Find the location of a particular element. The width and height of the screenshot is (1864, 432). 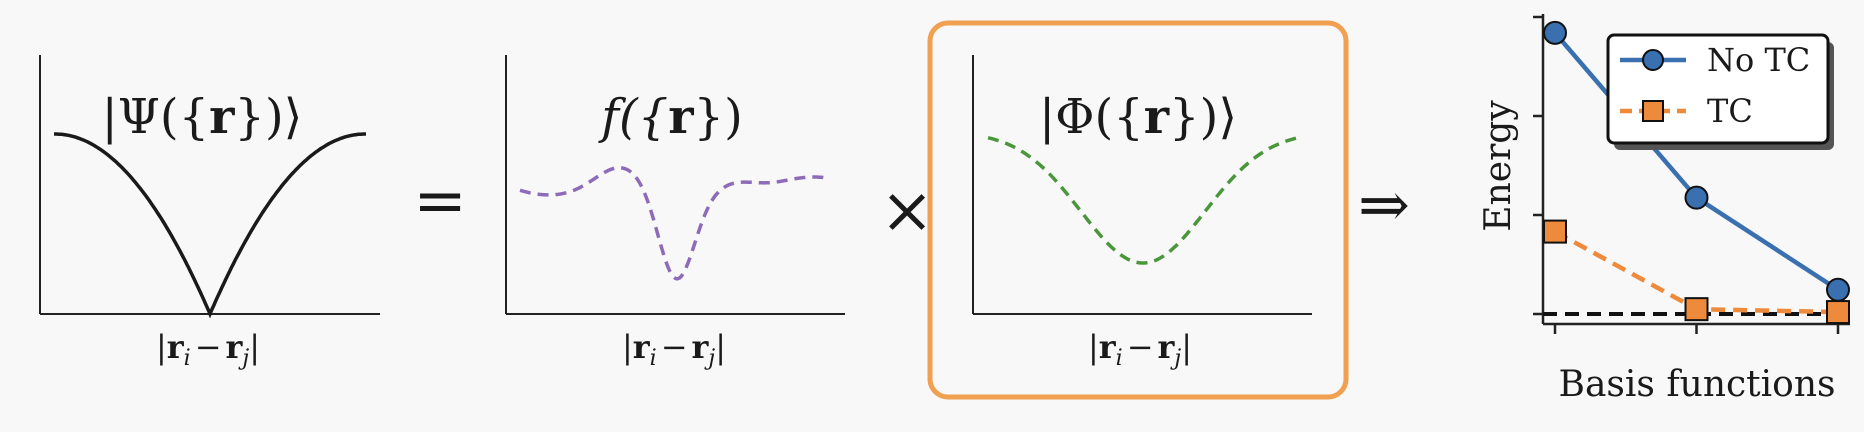

legend-label: TC is located at coordinates (1730, 111).